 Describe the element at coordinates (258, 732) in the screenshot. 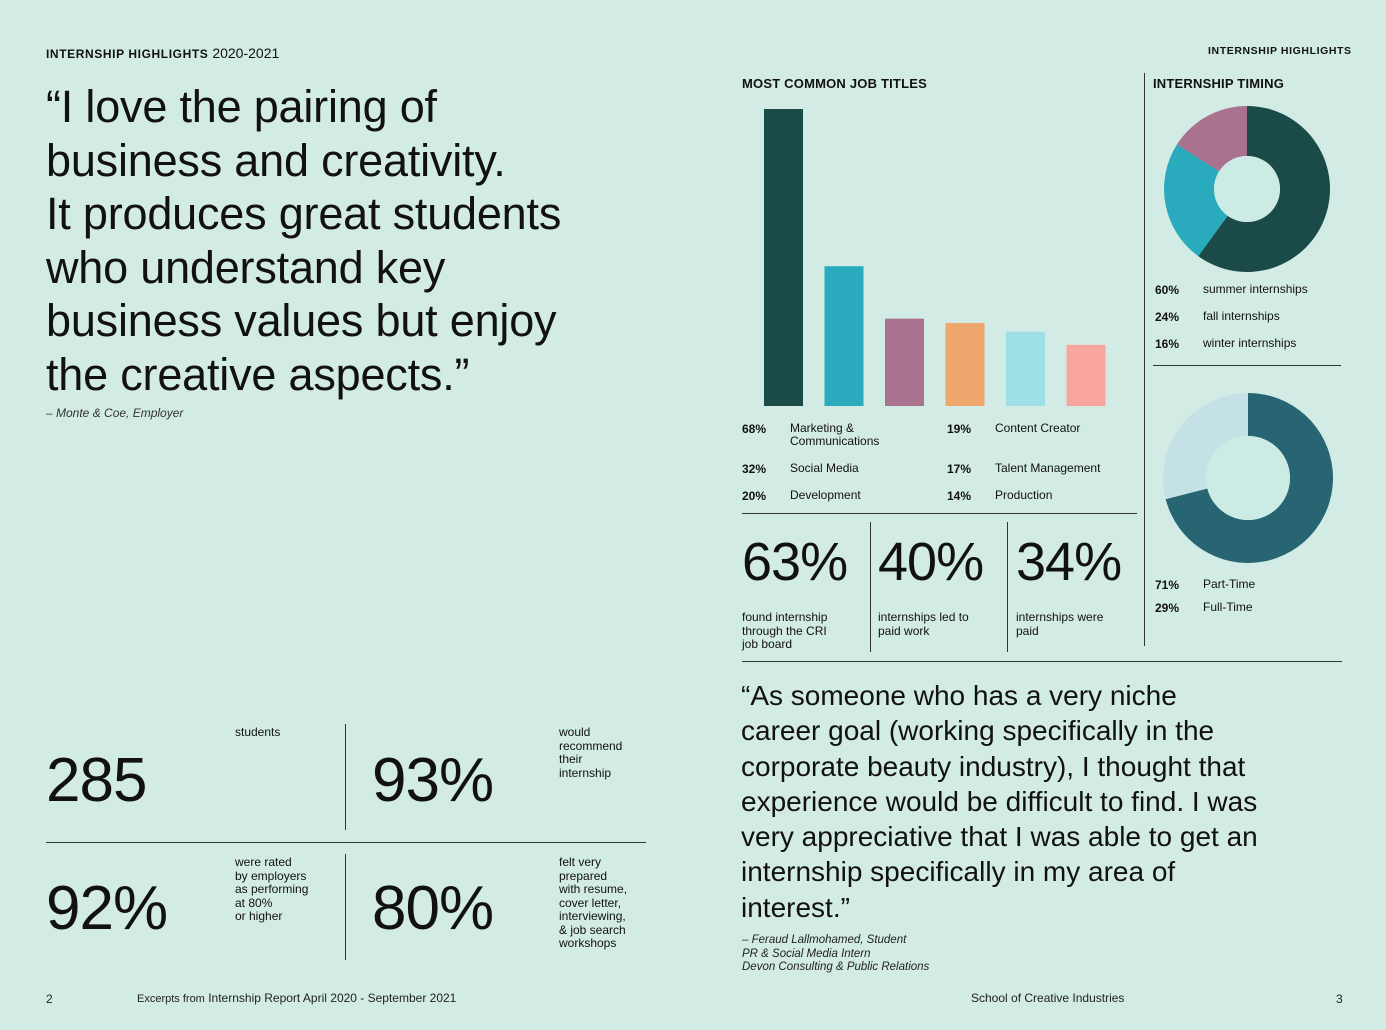

I see `stat-students-caption: students` at that location.